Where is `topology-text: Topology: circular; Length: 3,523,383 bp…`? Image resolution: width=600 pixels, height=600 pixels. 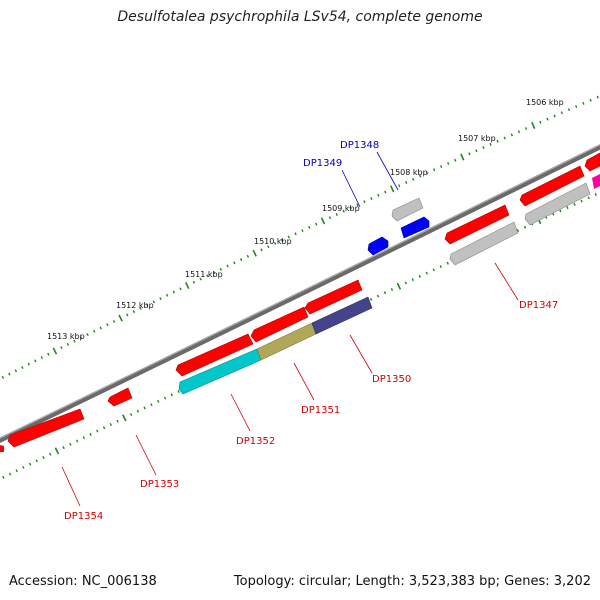
topology-text: Topology: circular; Length: 3,523,383 bp… is located at coordinates (412, 581).